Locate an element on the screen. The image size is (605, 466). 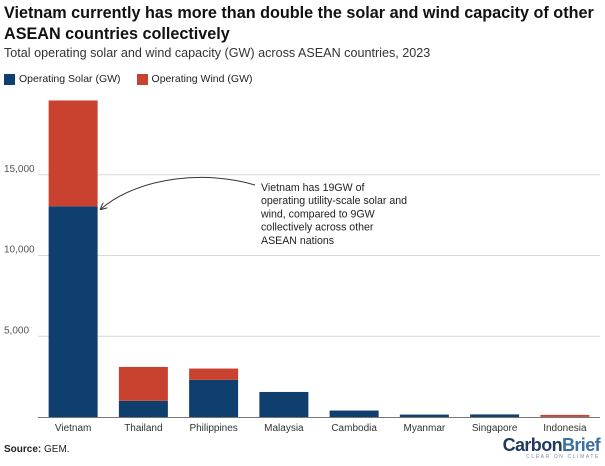
y-tick-label: 15,000 is located at coordinates (19, 169).